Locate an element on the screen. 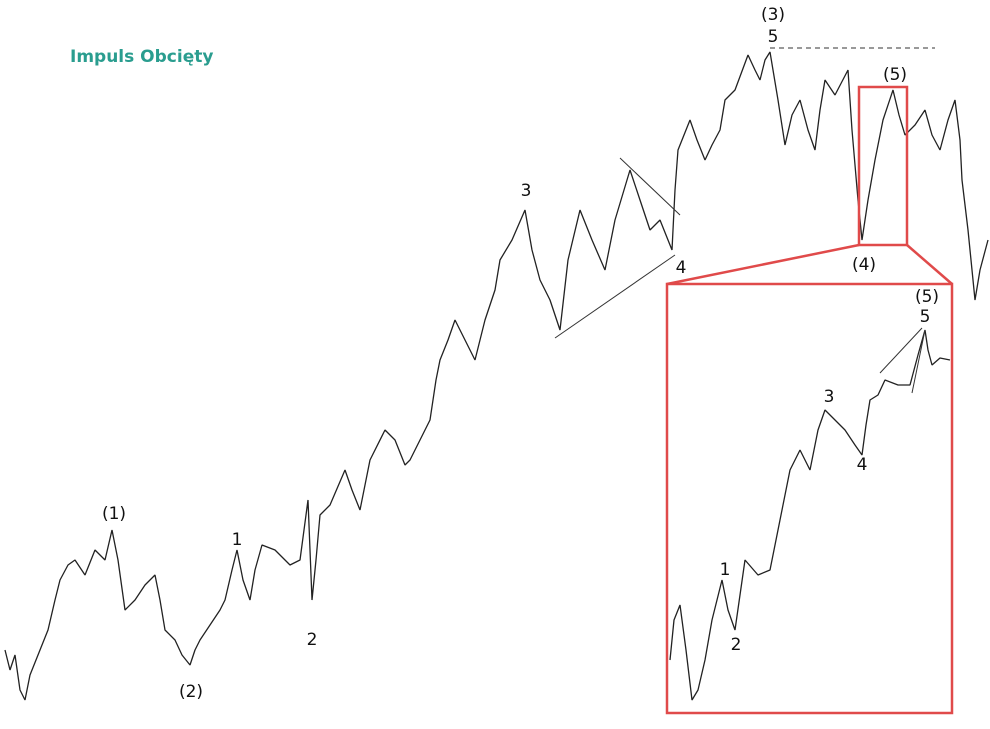 The height and width of the screenshot is (729, 990). chart-title: Impuls Obcięty is located at coordinates (141, 57).